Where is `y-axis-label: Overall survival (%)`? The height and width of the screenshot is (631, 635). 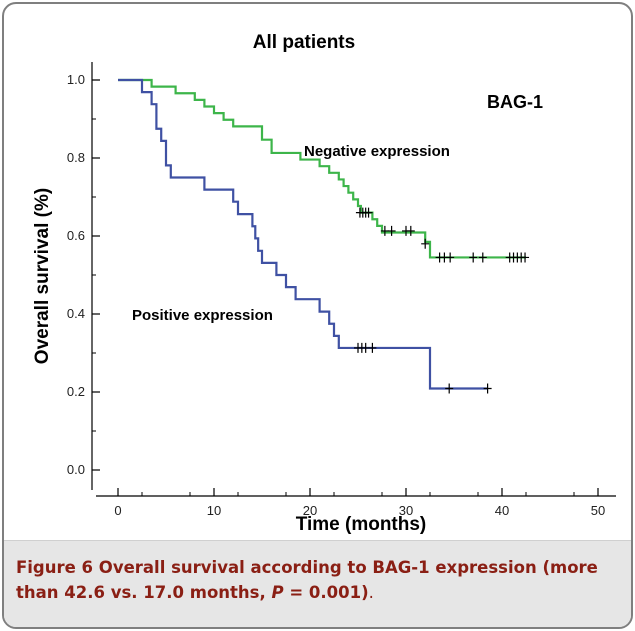
y-axis-label: Overall survival (%) is located at coordinates (42, 276).